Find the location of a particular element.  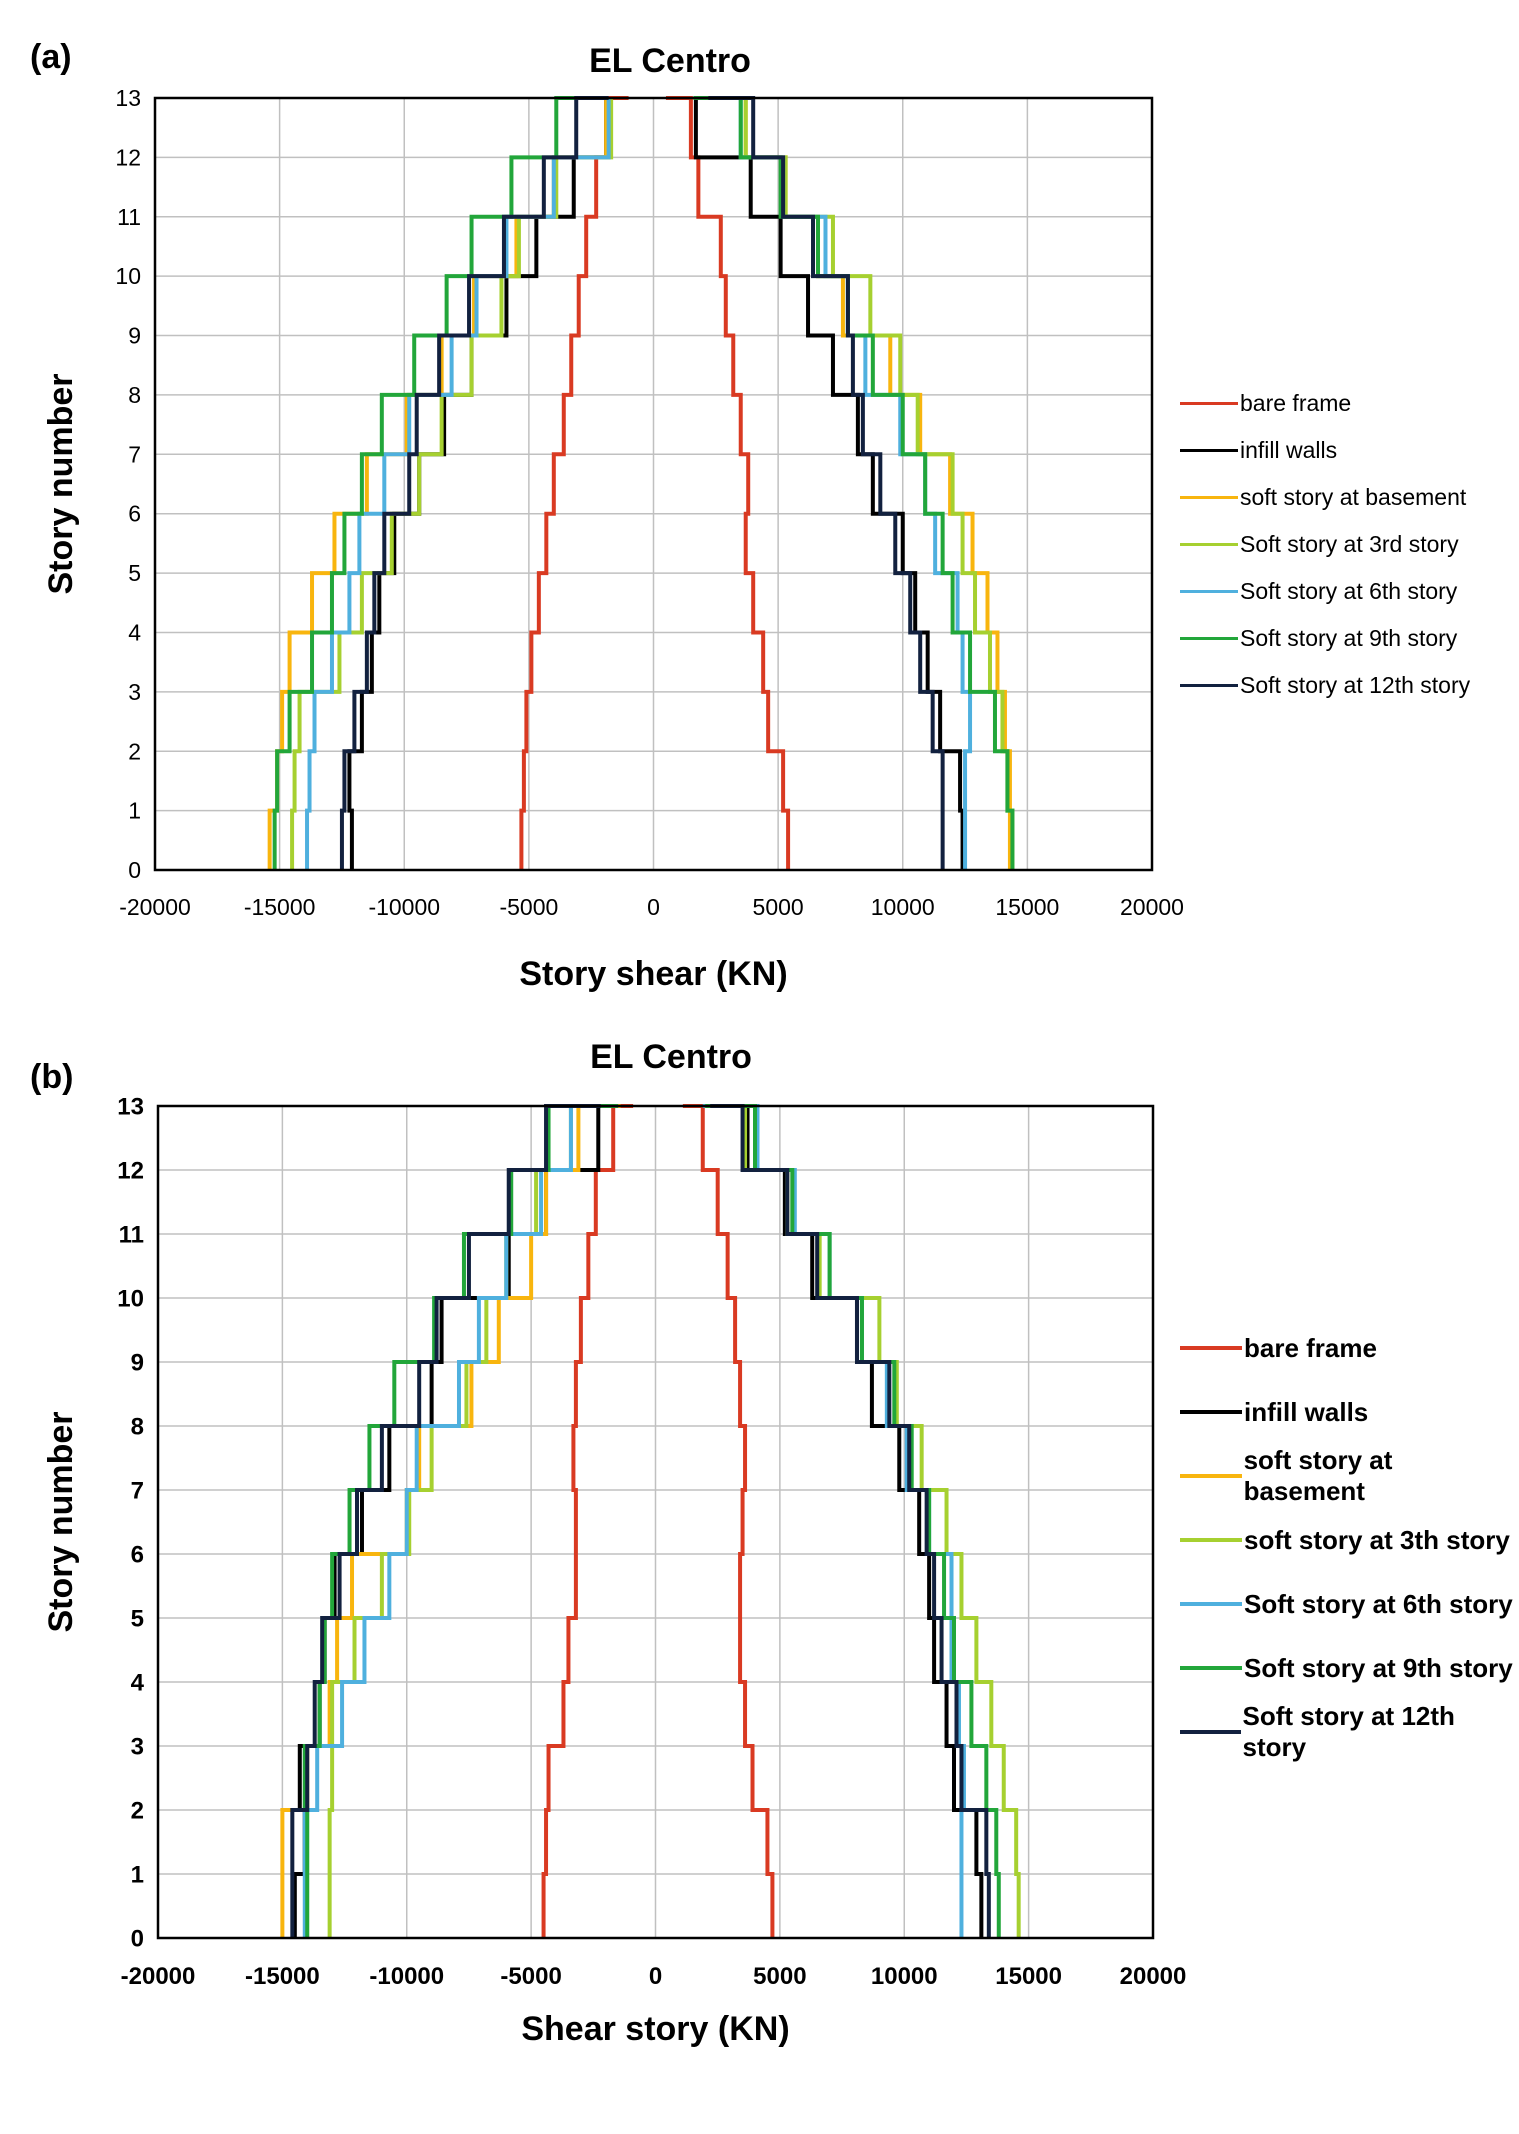

legend-item: soft story at 3th story is located at coordinates (1349, 1540).